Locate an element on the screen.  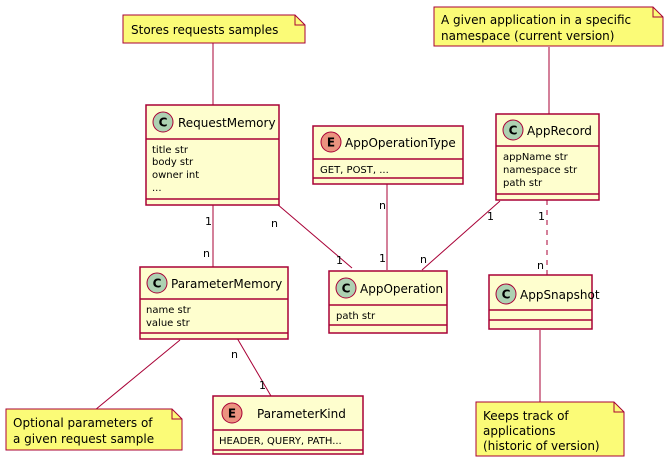
class-name: ParameterMemory is located at coordinates (226, 284).